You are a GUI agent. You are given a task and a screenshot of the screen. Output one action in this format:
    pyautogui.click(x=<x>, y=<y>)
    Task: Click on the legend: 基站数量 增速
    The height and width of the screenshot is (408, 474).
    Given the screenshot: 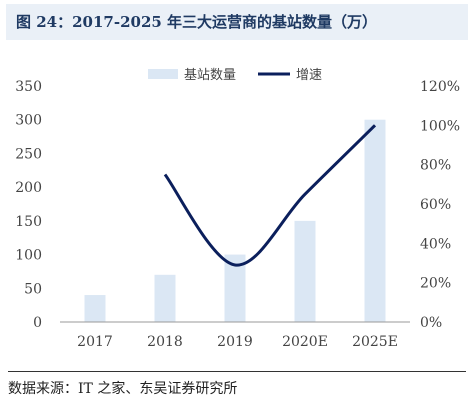 What is the action you would take?
    pyautogui.click(x=235, y=75)
    